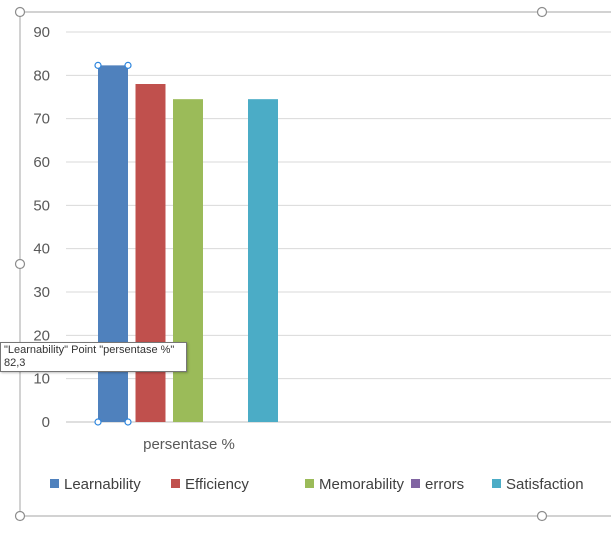 Image resolution: width=611 pixels, height=535 pixels. What do you see at coordinates (263, 261) in the screenshot?
I see `bar-satisfaction` at bounding box center [263, 261].